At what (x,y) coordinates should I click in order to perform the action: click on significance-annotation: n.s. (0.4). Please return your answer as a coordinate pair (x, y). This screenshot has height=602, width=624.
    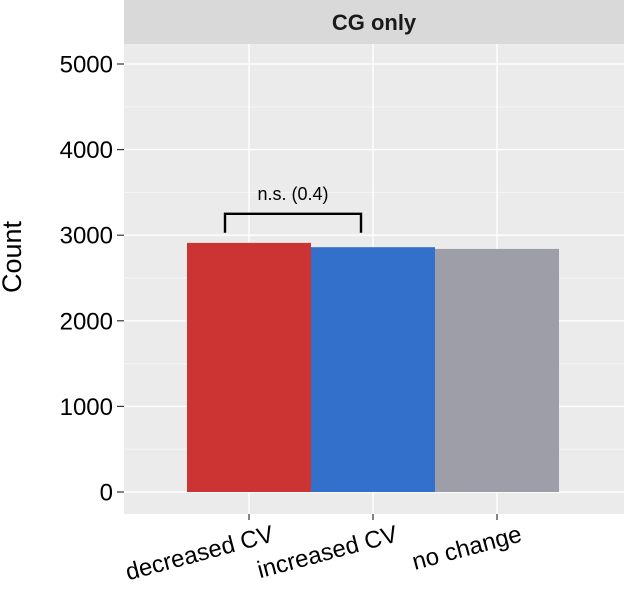
    Looking at the image, I should click on (293, 208).